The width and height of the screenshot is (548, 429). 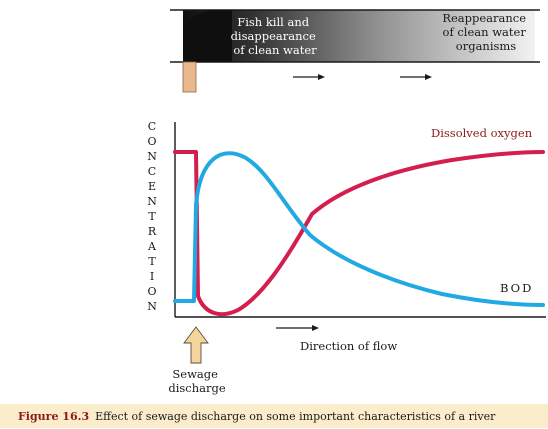 What do you see at coordinates (348, 346) in the screenshot?
I see `x-axis-label: Direction of flow` at bounding box center [348, 346].